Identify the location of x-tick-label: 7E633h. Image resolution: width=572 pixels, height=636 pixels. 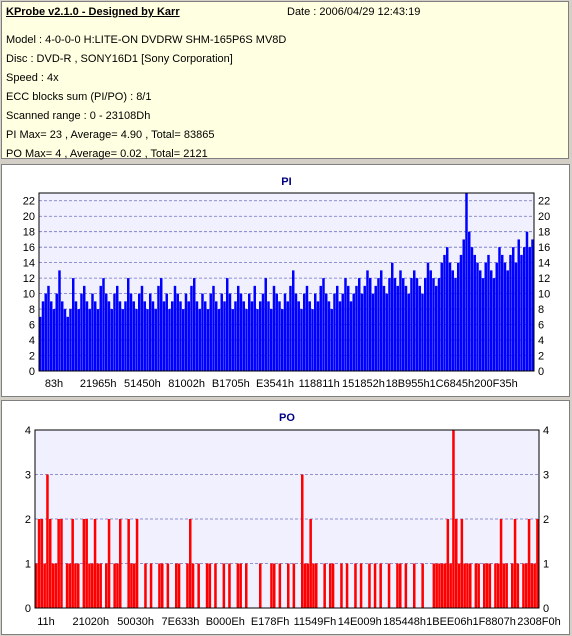
(180, 622).